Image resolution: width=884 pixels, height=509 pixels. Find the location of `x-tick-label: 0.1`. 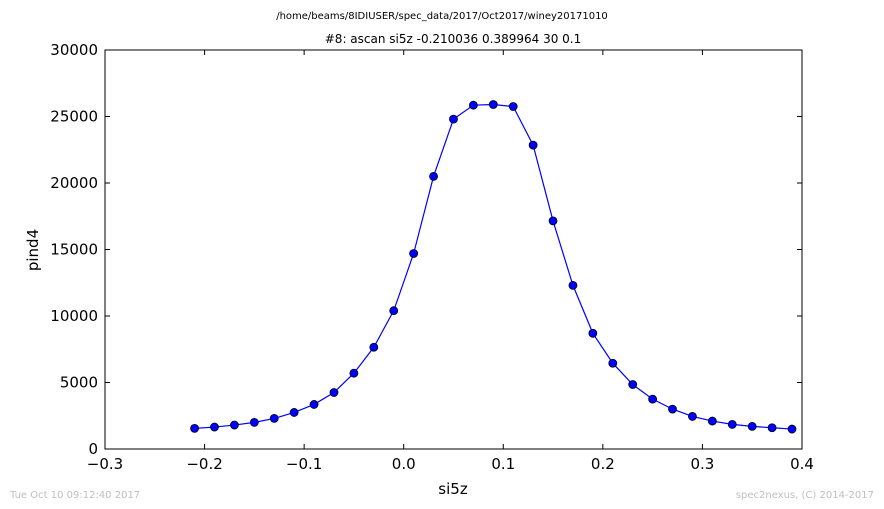

x-tick-label: 0.1 is located at coordinates (503, 464).